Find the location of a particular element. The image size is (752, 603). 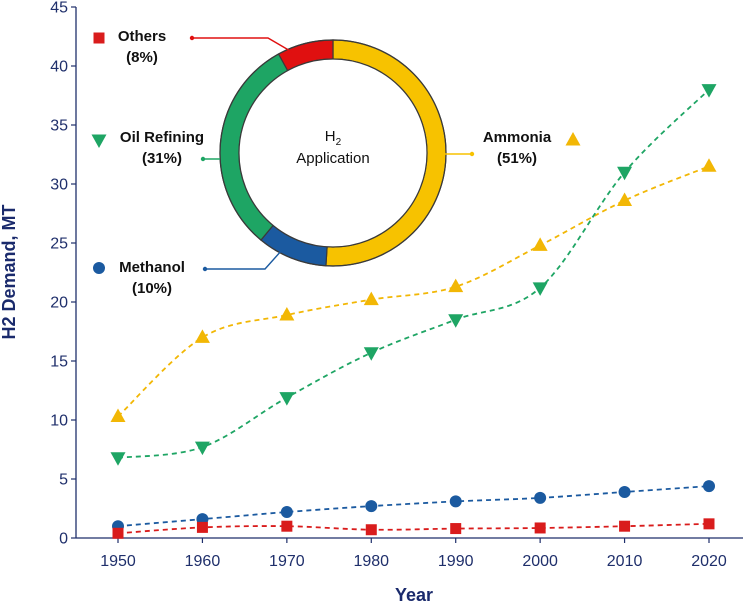

x-tick-label: 1980 is located at coordinates (371, 561).